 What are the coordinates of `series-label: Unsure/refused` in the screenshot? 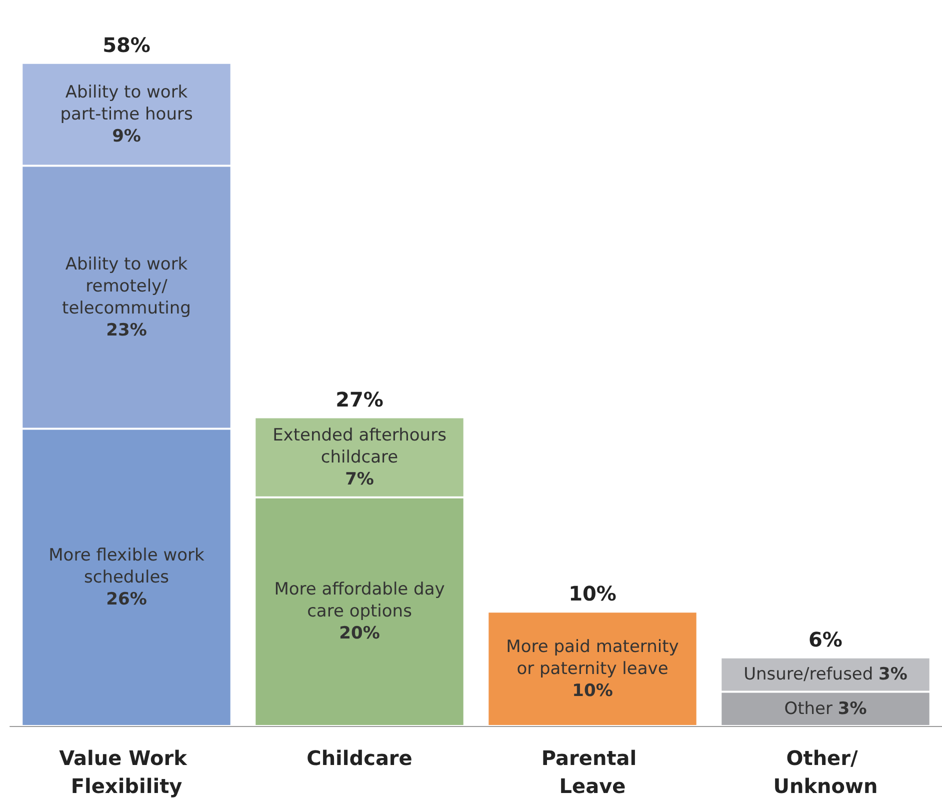 It's located at (809, 674).